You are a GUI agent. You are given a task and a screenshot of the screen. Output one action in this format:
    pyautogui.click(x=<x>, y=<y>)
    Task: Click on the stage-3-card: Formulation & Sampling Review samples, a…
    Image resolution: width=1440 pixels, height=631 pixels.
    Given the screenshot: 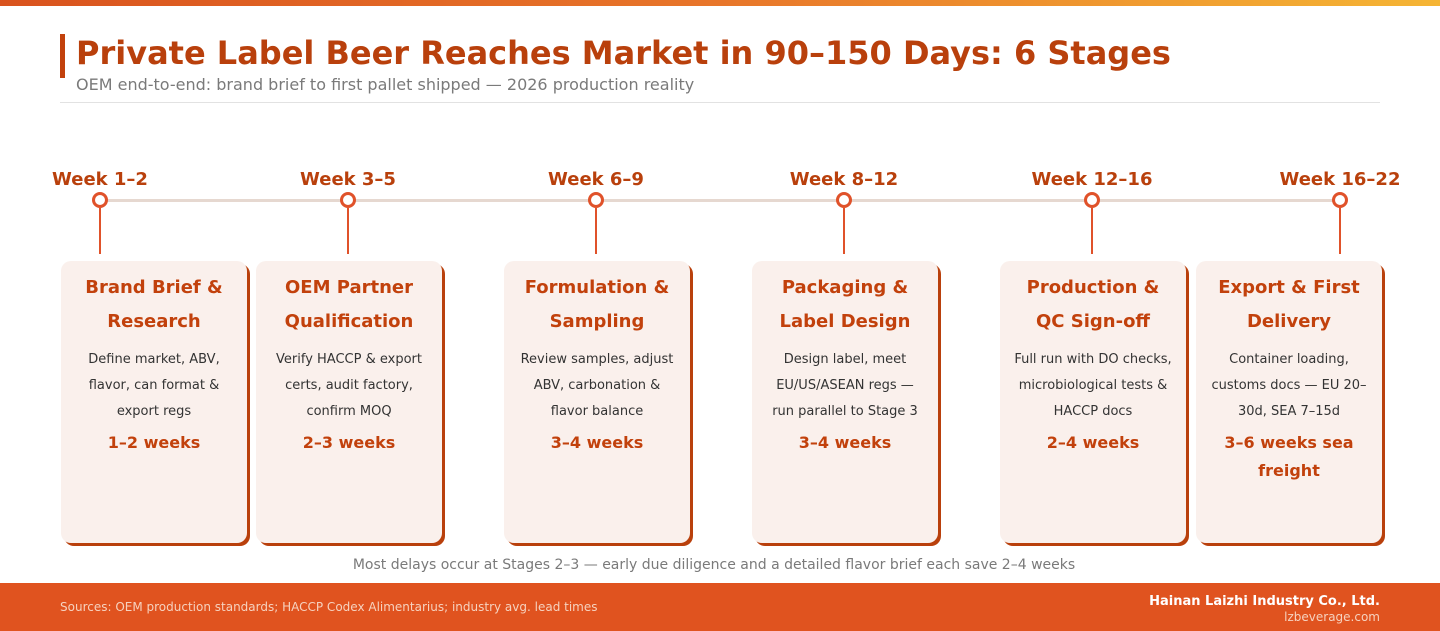 What is the action you would take?
    pyautogui.click(x=597, y=402)
    